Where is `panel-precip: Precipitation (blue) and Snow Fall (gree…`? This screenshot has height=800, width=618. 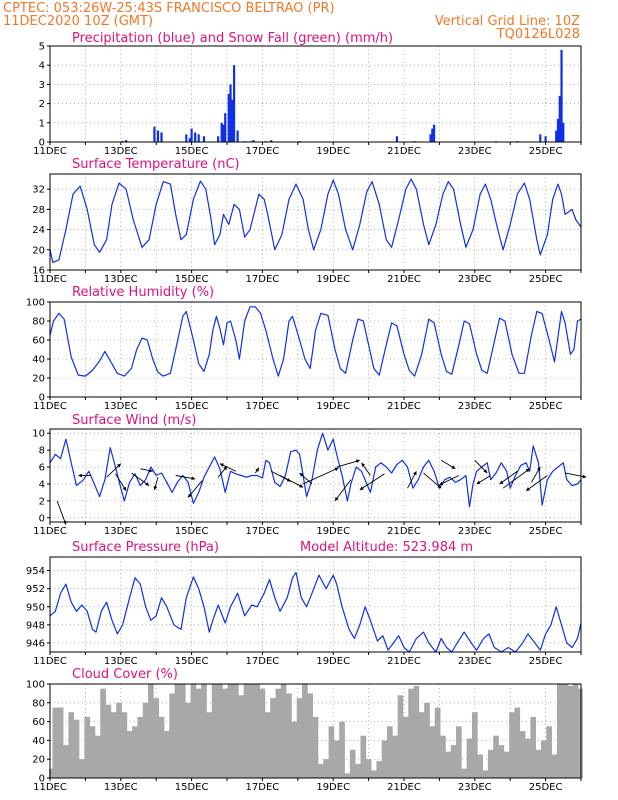 panel-precip: Precipitation (blue) and Snow Fall (gree… is located at coordinates (307, 94).